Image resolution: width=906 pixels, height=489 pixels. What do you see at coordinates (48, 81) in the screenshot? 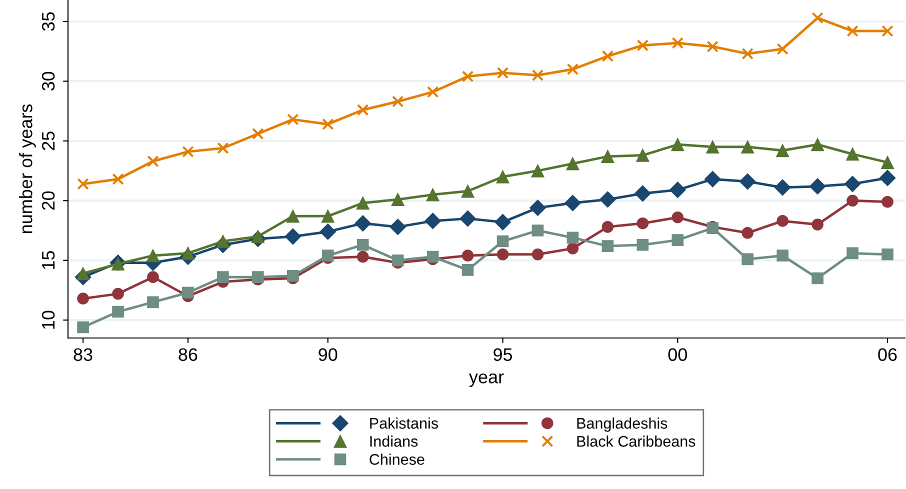
I see `y-tick-label: 30` at bounding box center [48, 81].